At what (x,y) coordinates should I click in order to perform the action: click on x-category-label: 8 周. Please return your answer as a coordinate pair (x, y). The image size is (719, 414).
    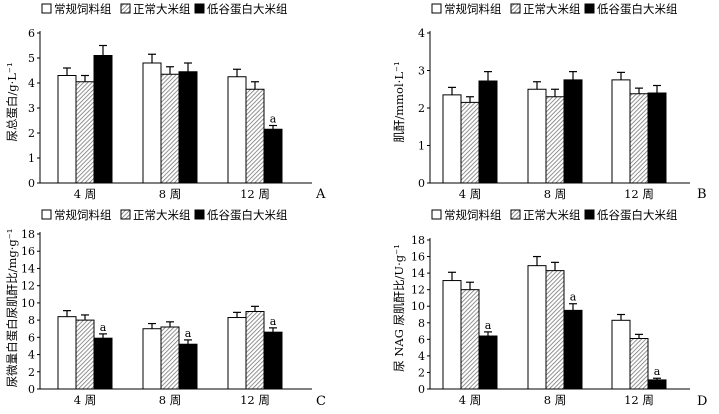
    Looking at the image, I should click on (170, 194).